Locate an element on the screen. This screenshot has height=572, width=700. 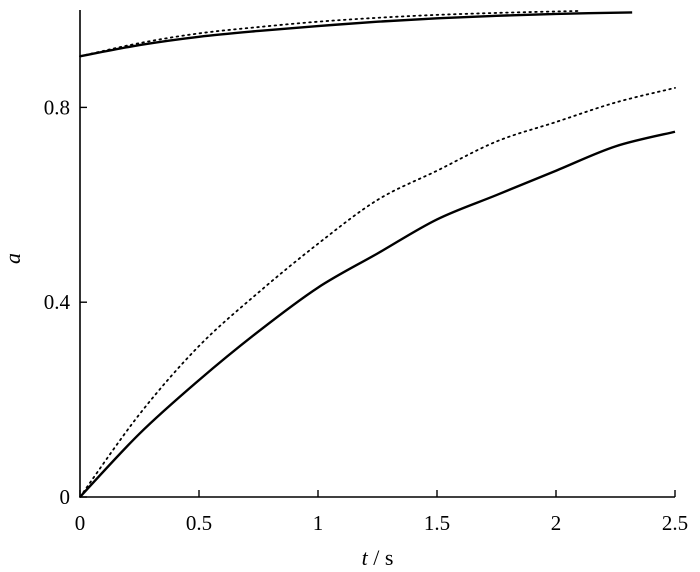
x-tick-label: 0 is located at coordinates (80, 523).